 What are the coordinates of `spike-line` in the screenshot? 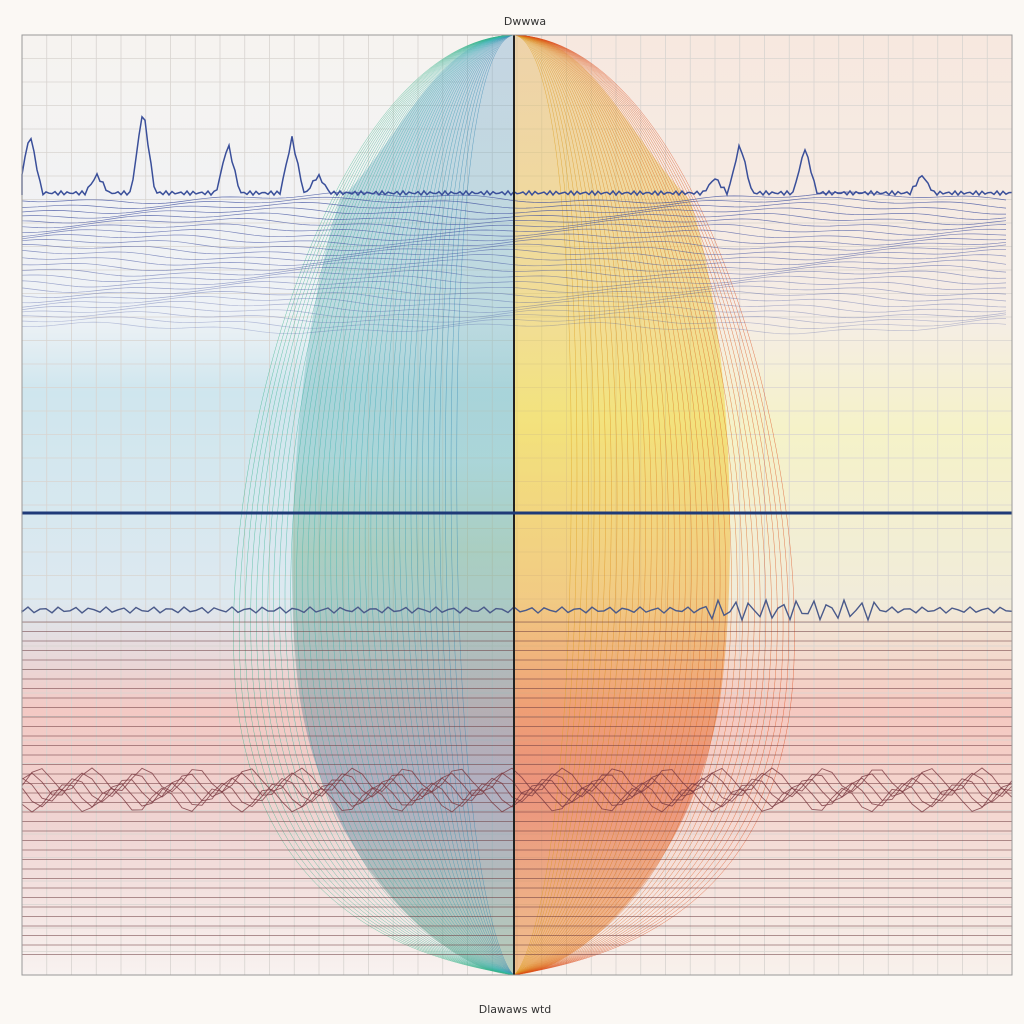 It's located at (517, 156).